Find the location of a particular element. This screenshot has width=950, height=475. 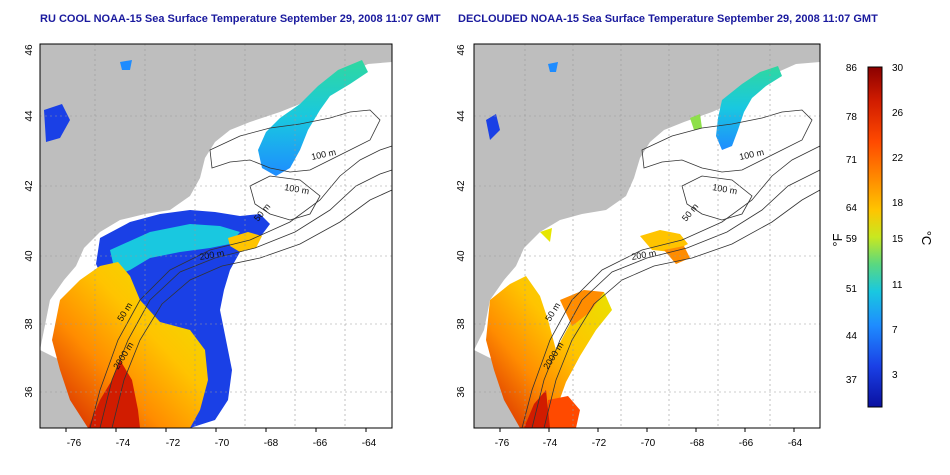

warm-water-region is located at coordinates (130, 345).